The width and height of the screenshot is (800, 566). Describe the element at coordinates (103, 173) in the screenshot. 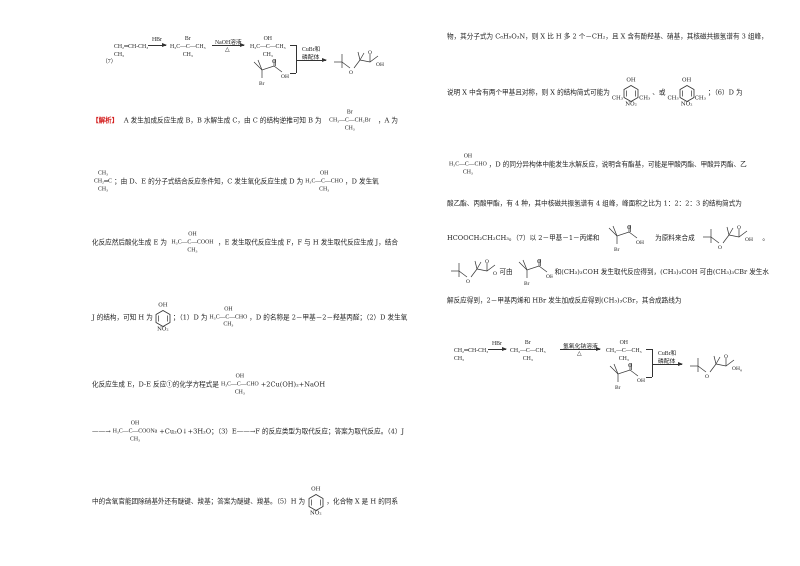

I see `formula-top: CH₃` at that location.